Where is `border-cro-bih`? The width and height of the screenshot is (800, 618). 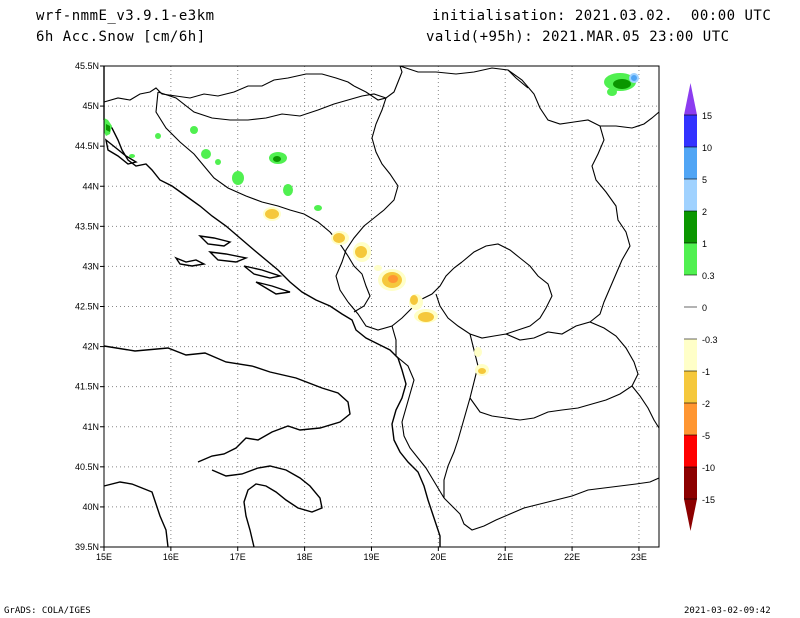
border-cro-bih is located at coordinates (263, 202).